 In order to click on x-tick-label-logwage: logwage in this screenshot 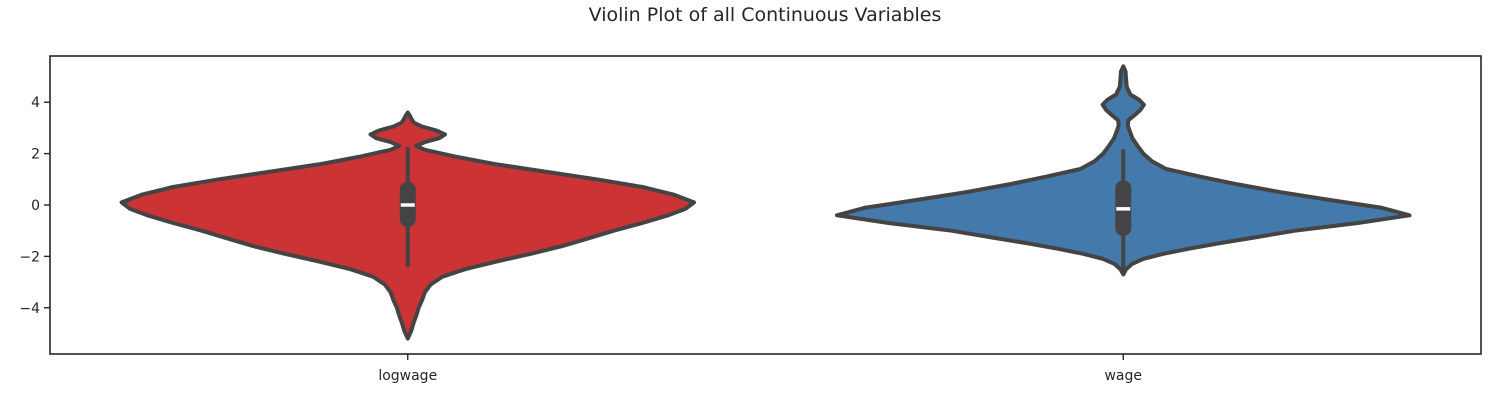, I will do `click(407, 376)`.